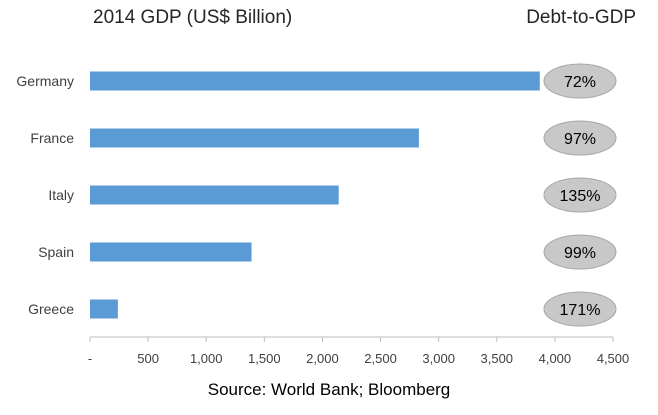  I want to click on x-tick-label: 2,500, so click(380, 358).